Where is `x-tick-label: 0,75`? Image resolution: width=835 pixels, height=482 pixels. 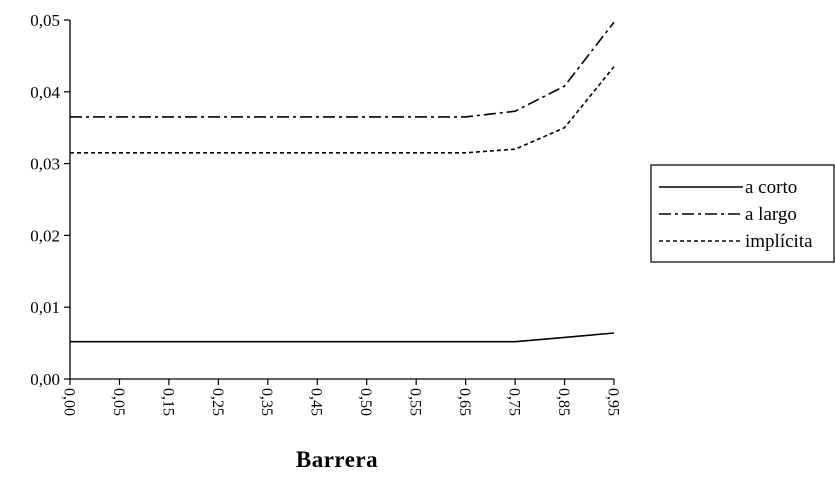
x-tick-label: 0,75 is located at coordinates (513, 402).